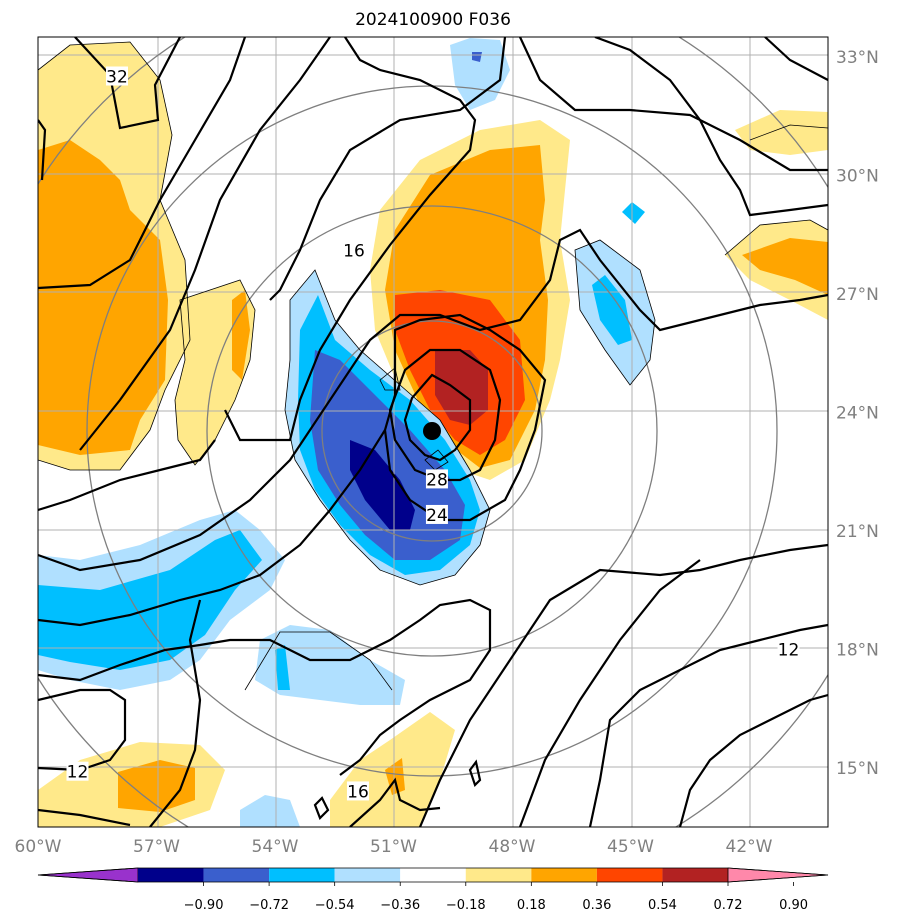 Image resolution: width=898 pixels, height=924 pixels. Describe the element at coordinates (88, 875) in the screenshot. I see `colorbar-extend-low` at that location.